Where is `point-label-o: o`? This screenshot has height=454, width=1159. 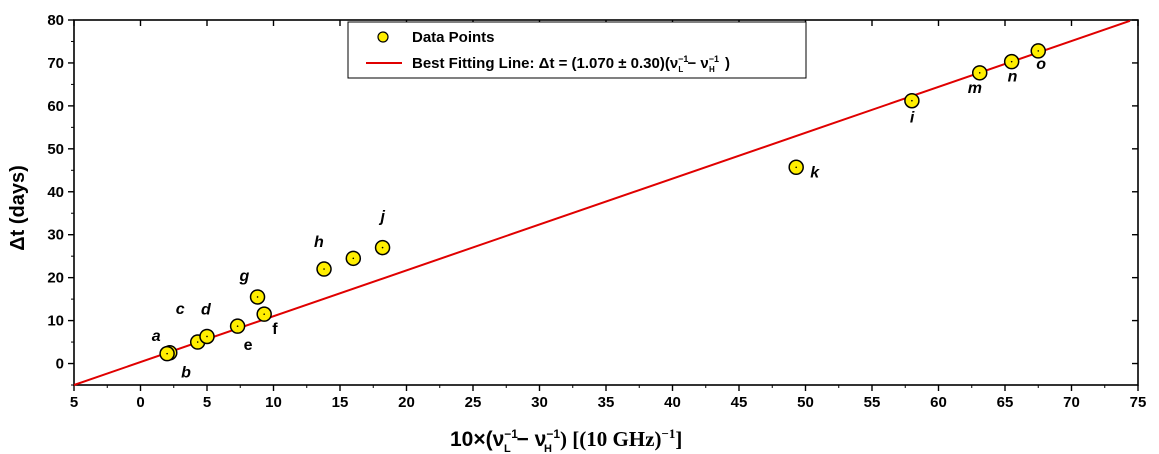
point-label-o: o is located at coordinates (1041, 64).